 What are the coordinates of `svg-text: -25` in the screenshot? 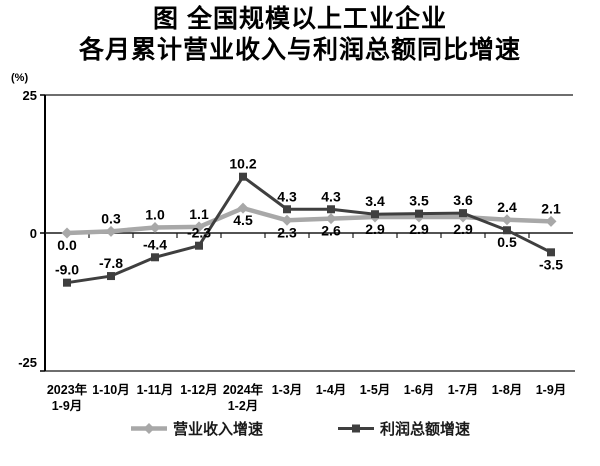 It's located at (27, 362).